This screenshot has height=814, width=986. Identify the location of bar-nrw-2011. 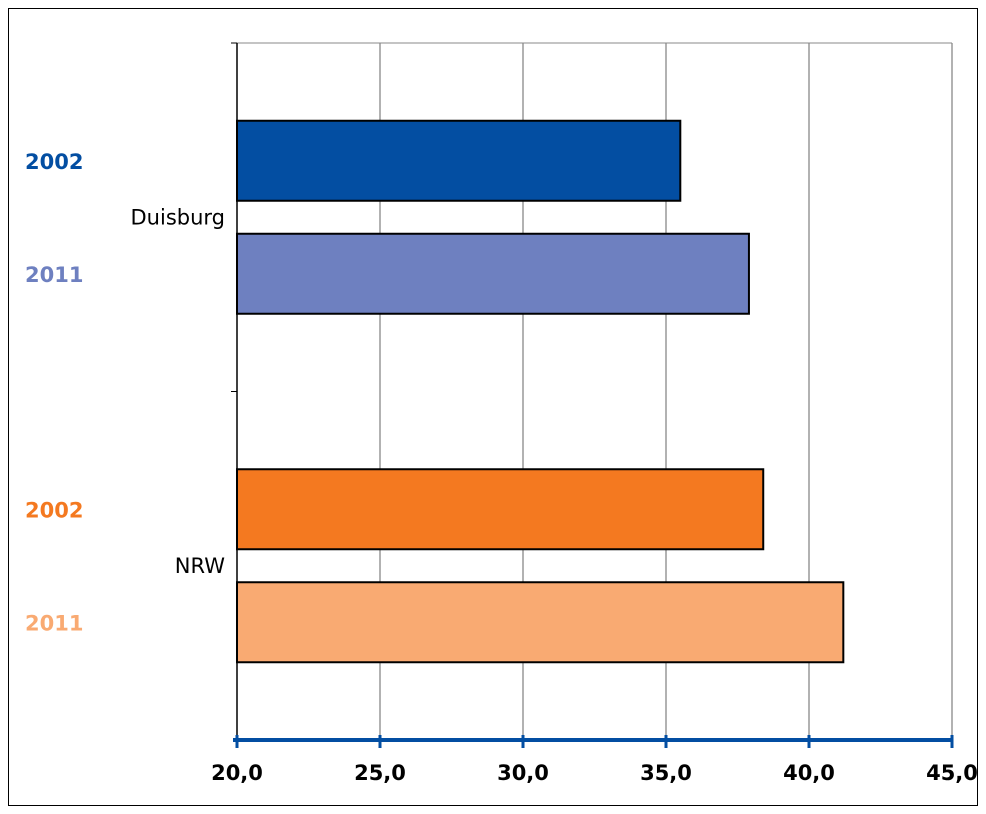
(540, 622).